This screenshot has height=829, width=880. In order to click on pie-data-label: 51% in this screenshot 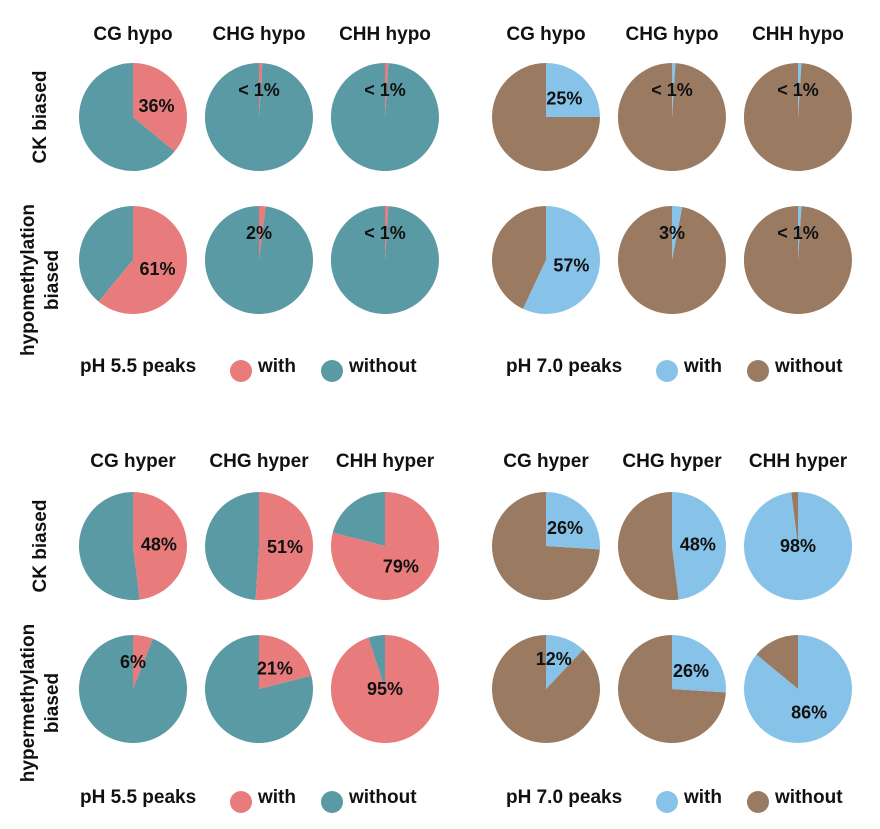, I will do `click(285, 547)`.